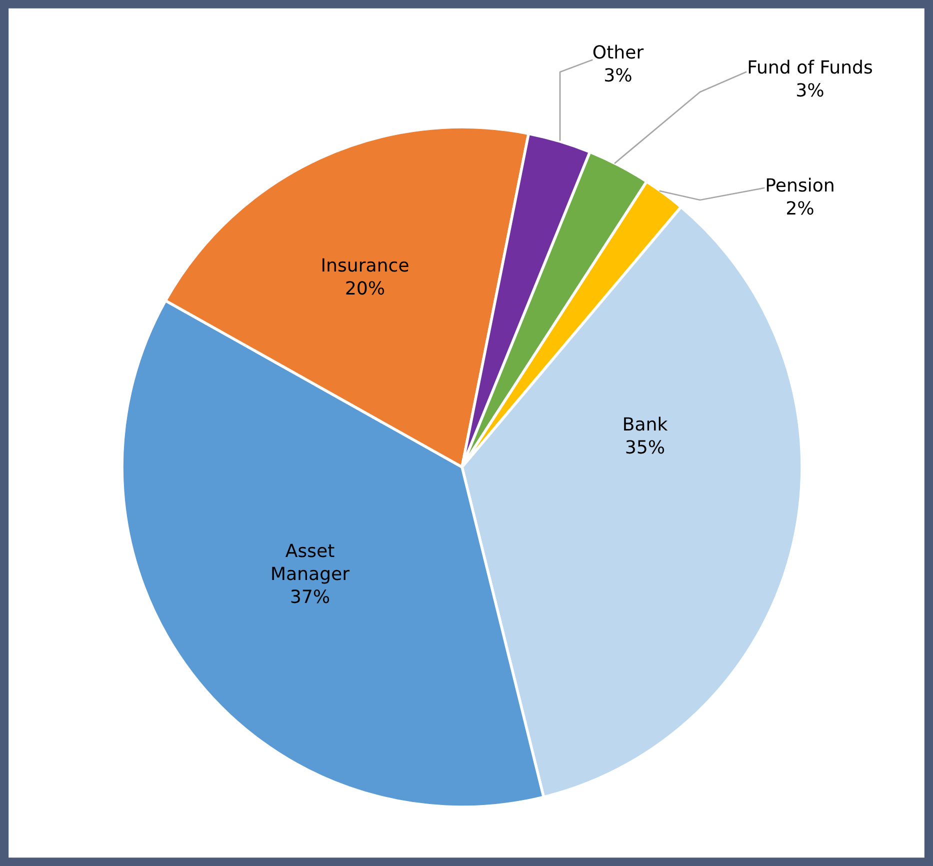 The height and width of the screenshot is (866, 933). I want to click on data-label: 35%, so click(645, 447).